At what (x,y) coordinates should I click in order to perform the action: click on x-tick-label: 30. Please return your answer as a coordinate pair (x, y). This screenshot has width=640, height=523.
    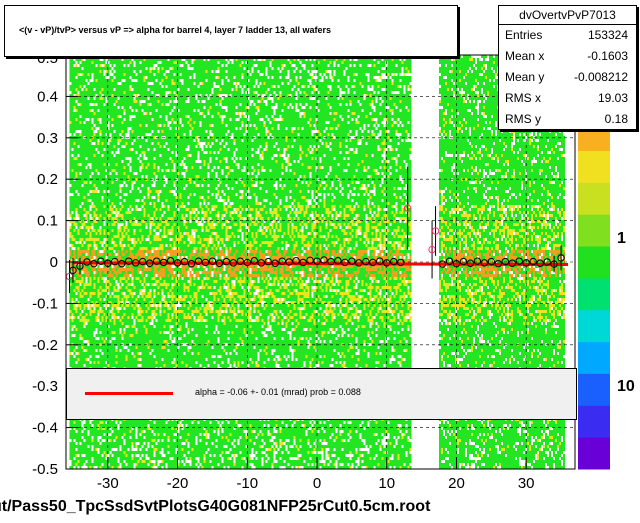
    Looking at the image, I should click on (526, 483).